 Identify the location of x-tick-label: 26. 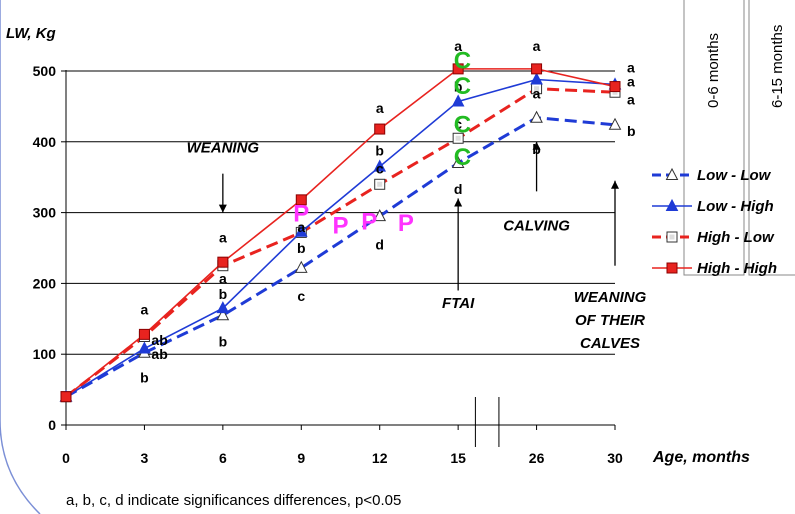
(537, 458).